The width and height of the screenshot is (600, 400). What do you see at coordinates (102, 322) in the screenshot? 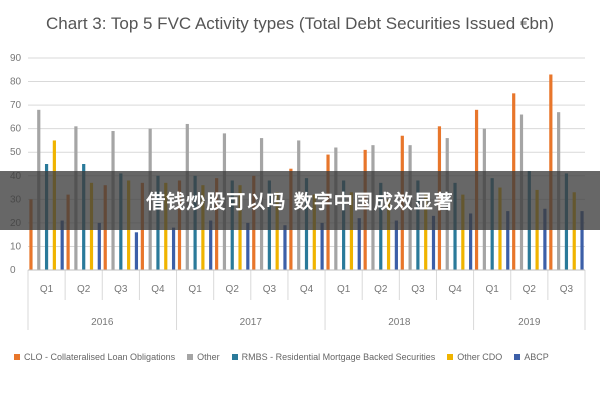
I see `year-label: 2016` at bounding box center [102, 322].